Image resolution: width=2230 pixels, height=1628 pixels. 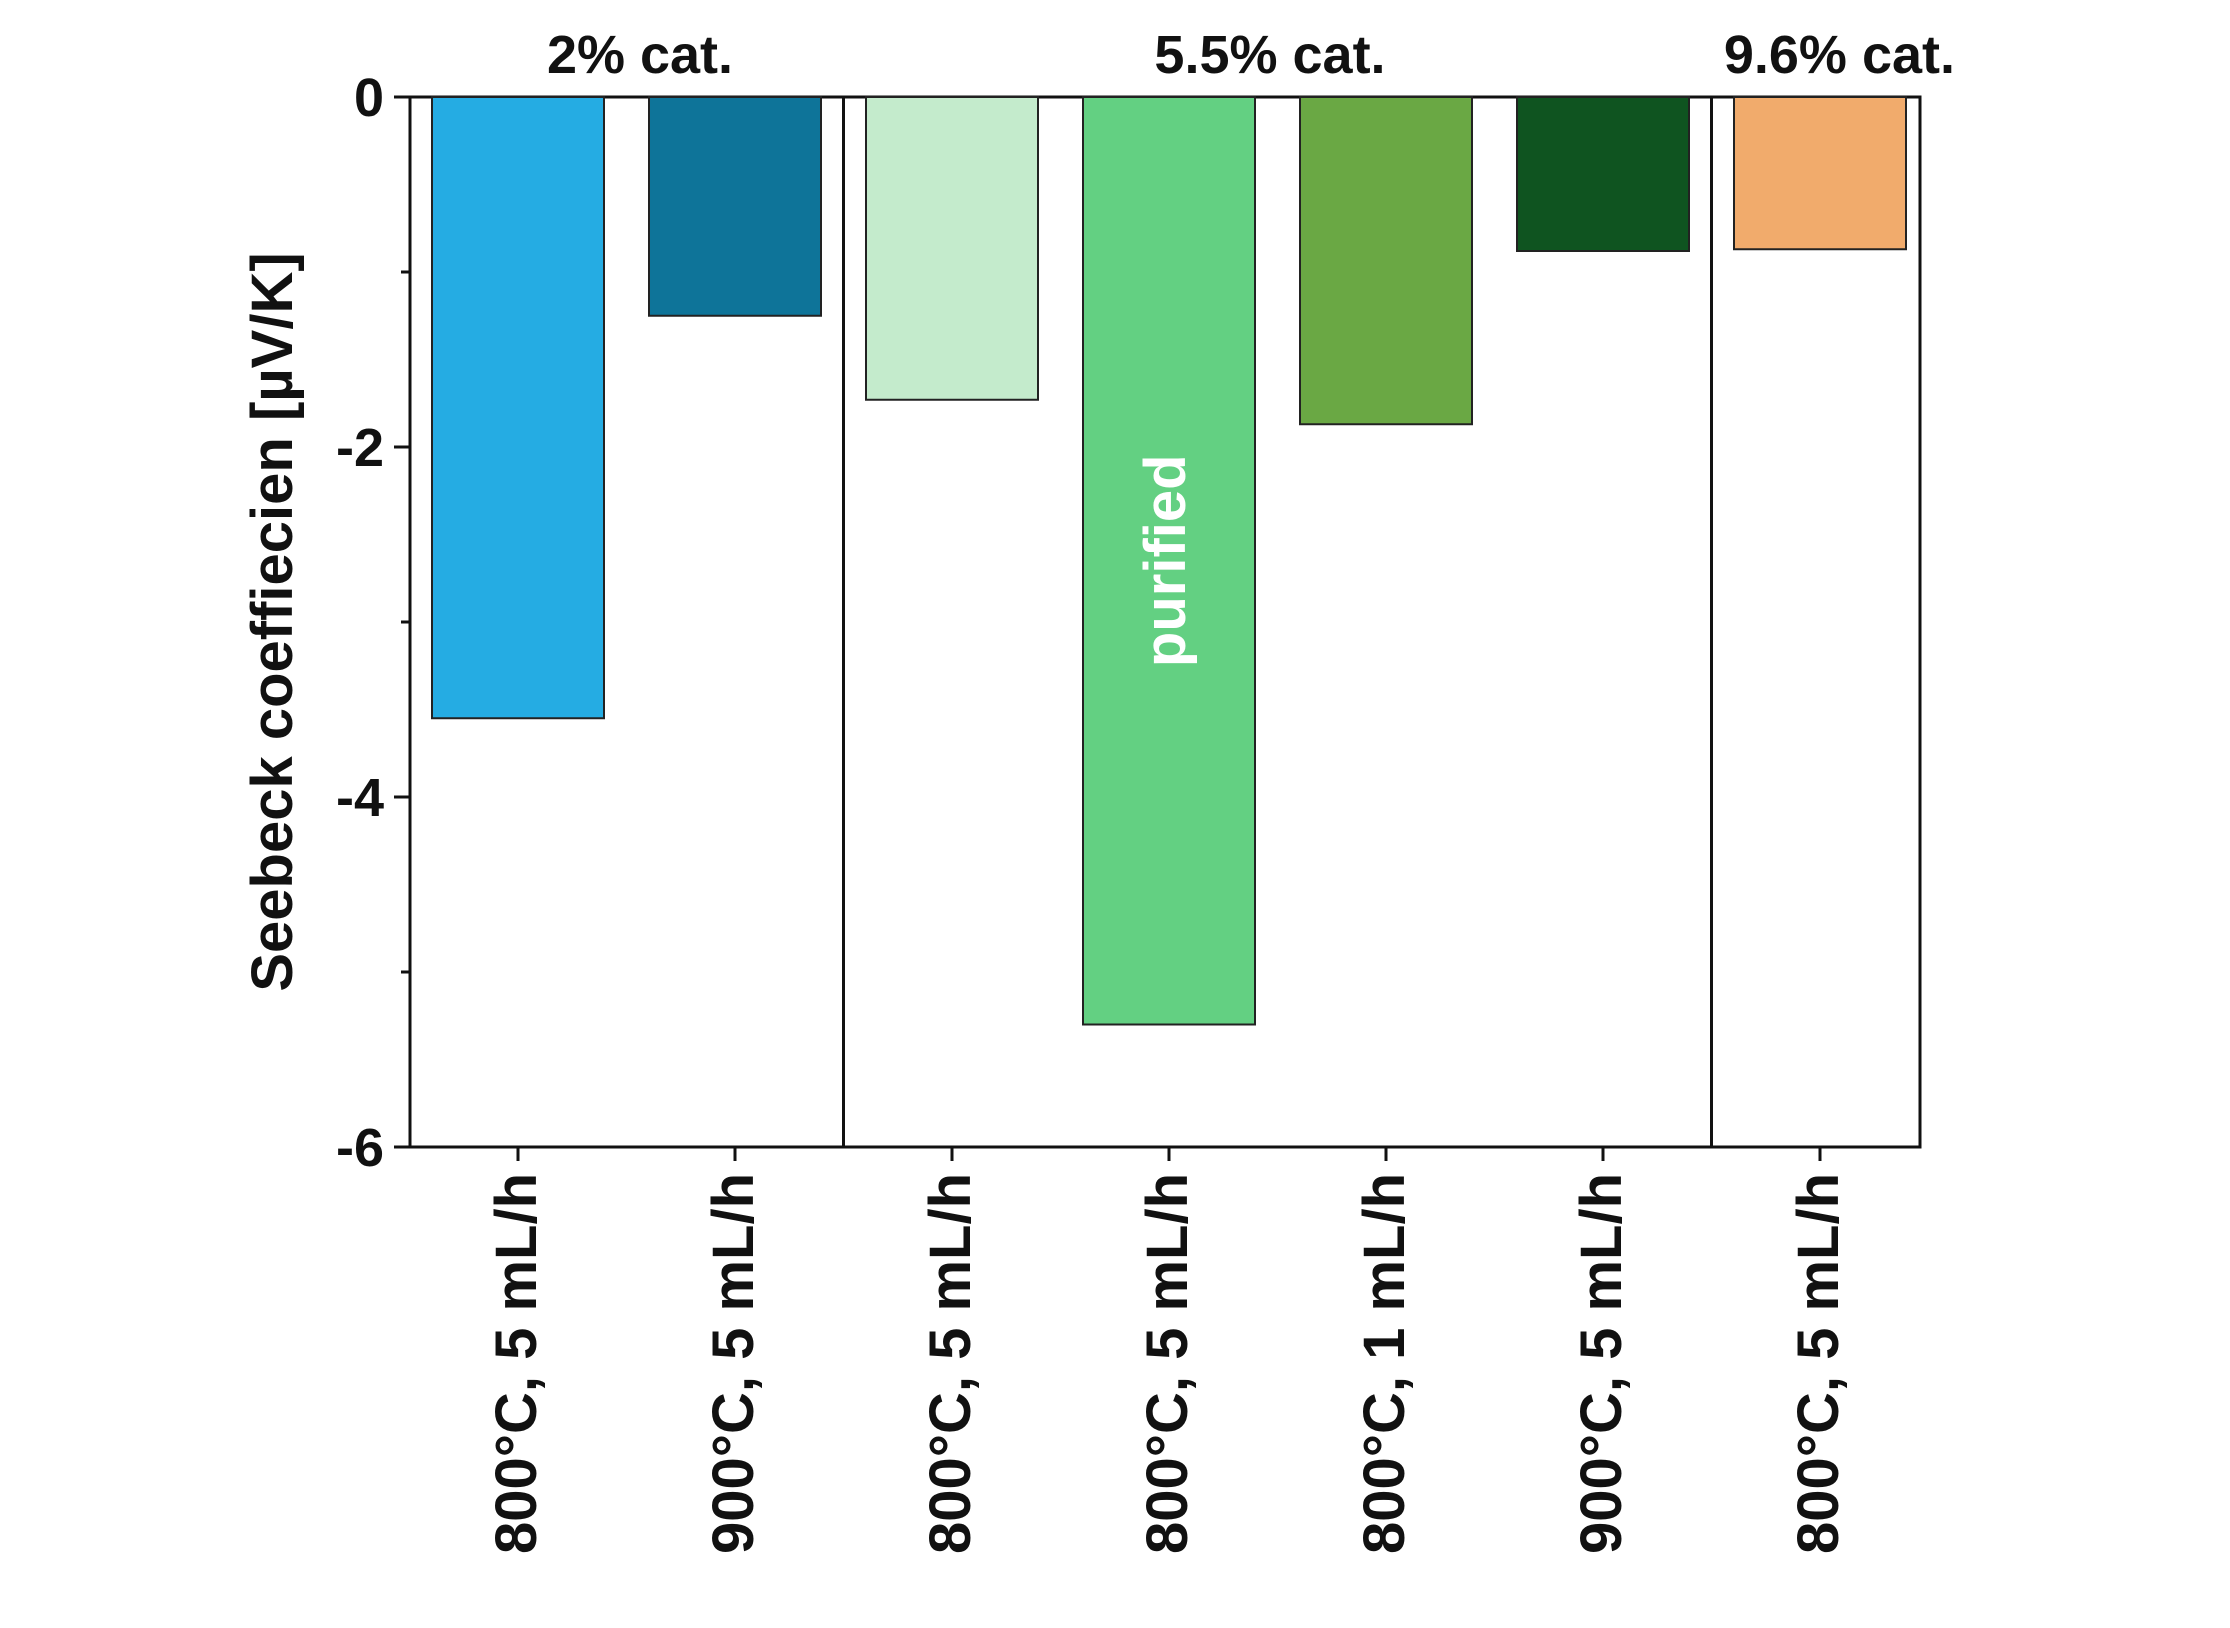 What do you see at coordinates (1839, 55) in the screenshot?
I see `group-label: 9.6% cat.` at bounding box center [1839, 55].